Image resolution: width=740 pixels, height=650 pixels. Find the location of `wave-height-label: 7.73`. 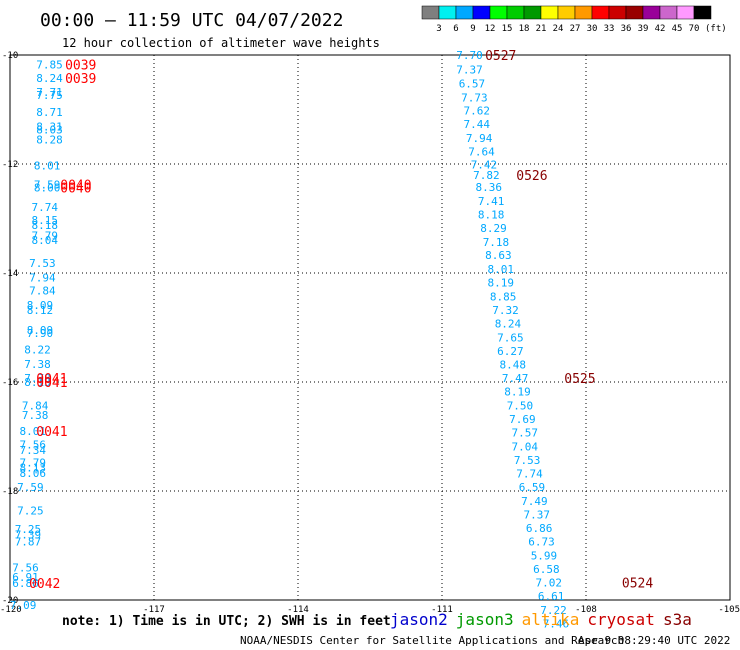

wave-height-label: 7.73 is located at coordinates (474, 98).